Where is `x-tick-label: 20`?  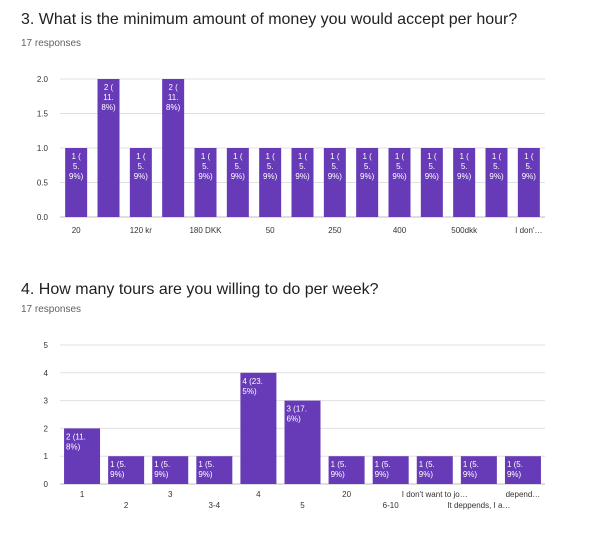
x-tick-label: 20 is located at coordinates (76, 230).